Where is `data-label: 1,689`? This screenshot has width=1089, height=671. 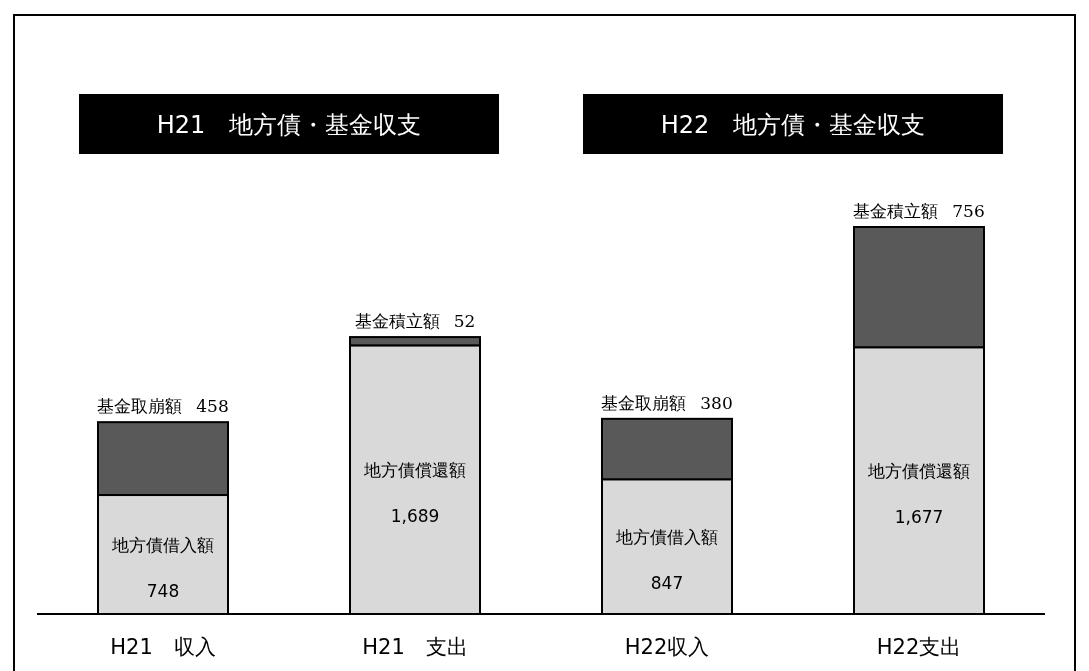 data-label: 1,689 is located at coordinates (415, 515).